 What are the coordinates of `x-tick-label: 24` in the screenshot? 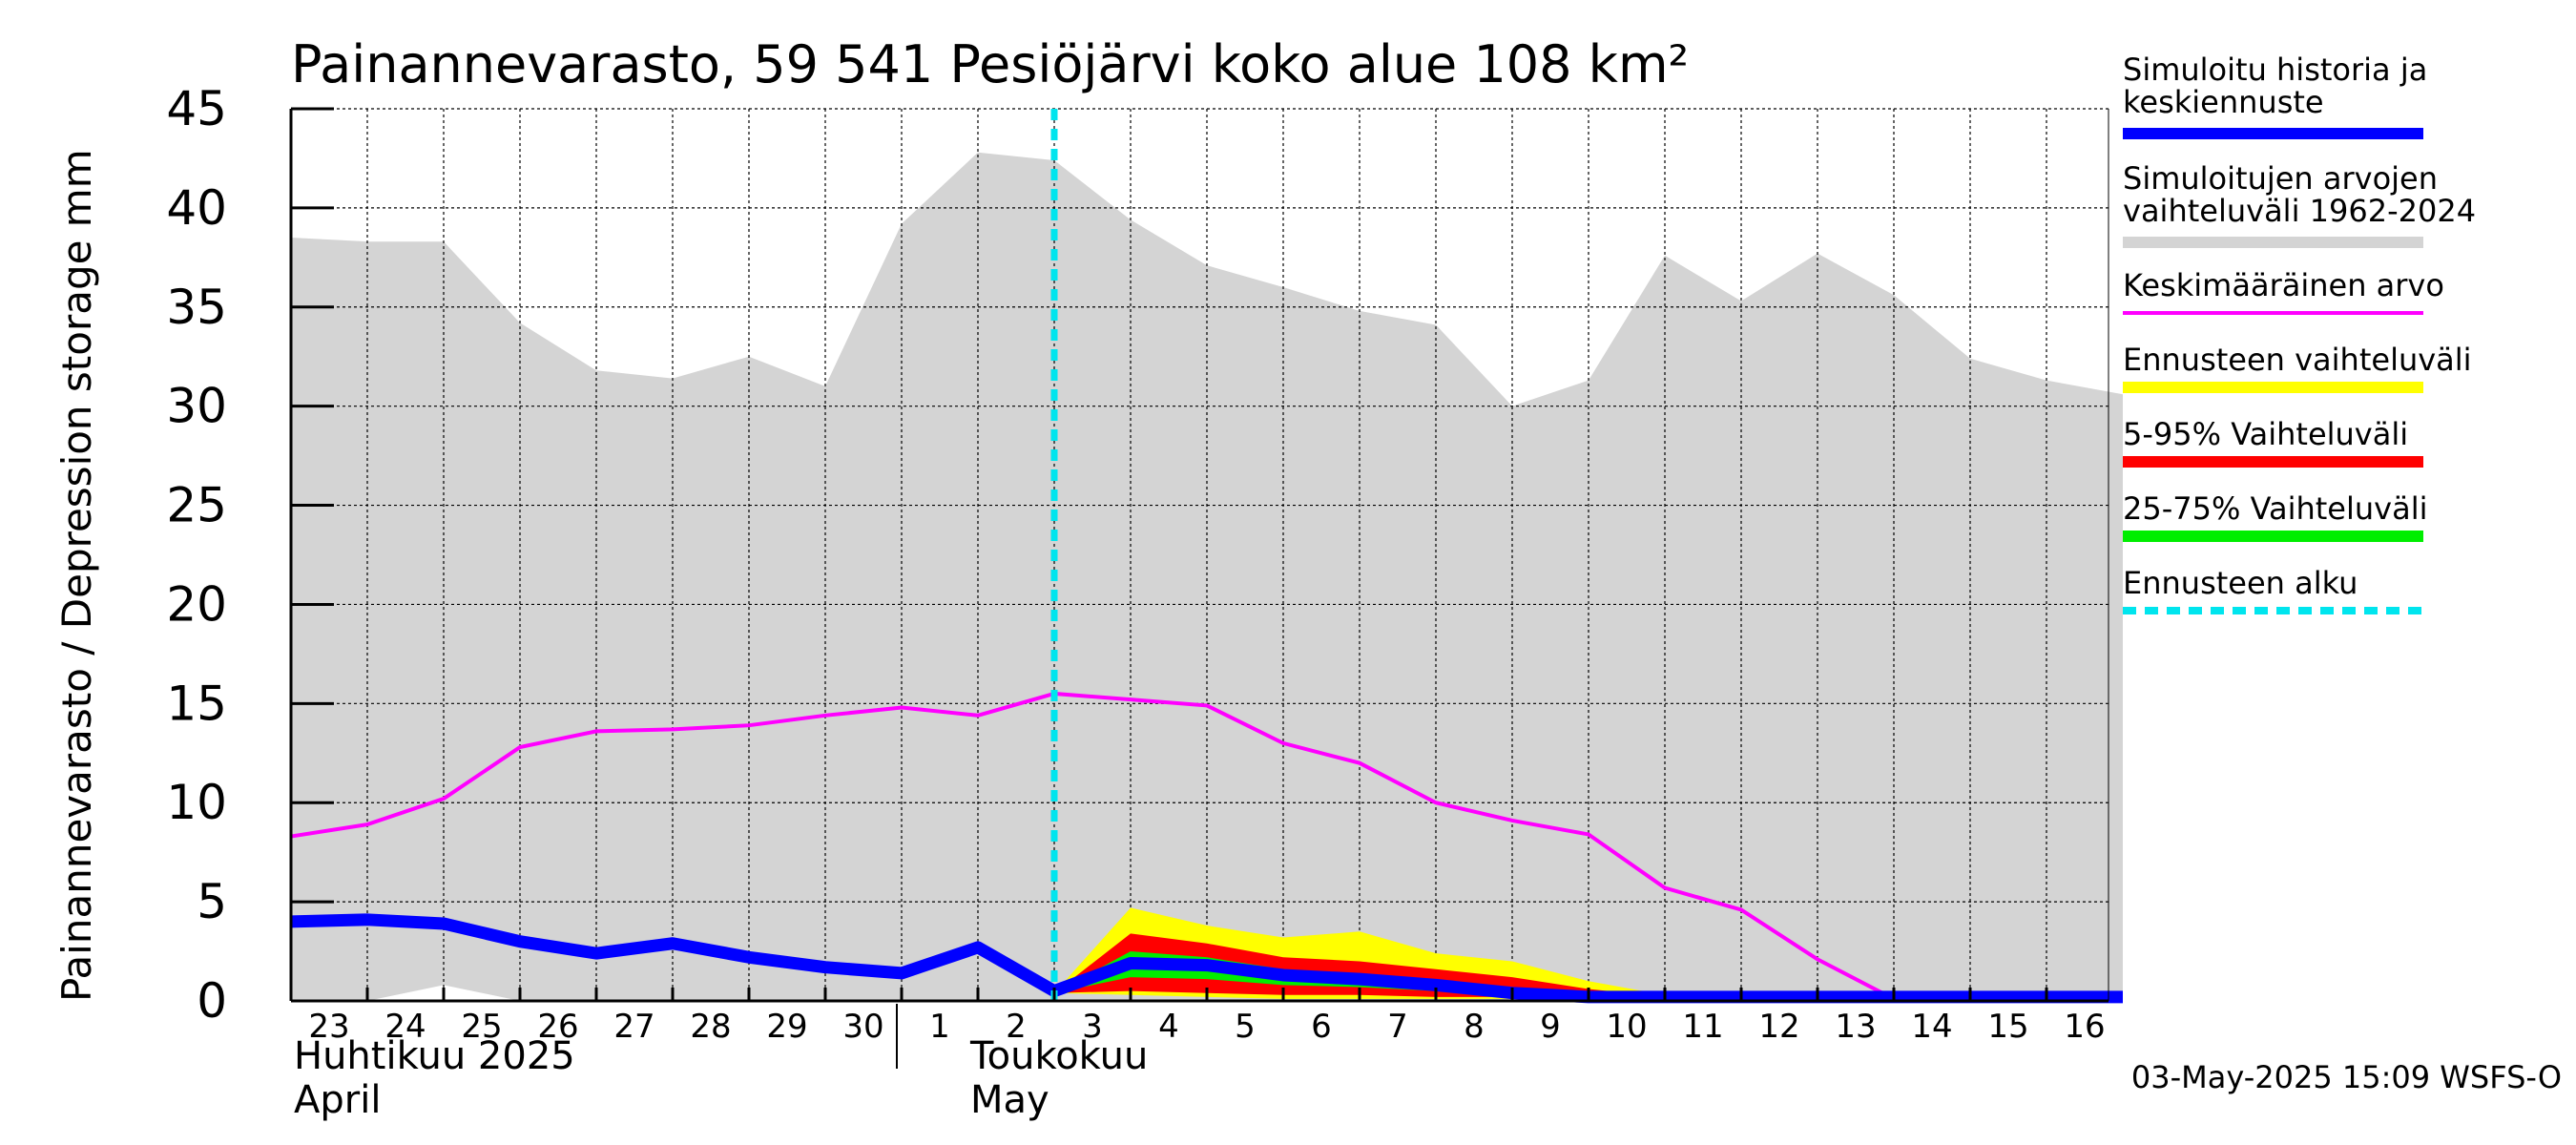 It's located at (405, 1027).